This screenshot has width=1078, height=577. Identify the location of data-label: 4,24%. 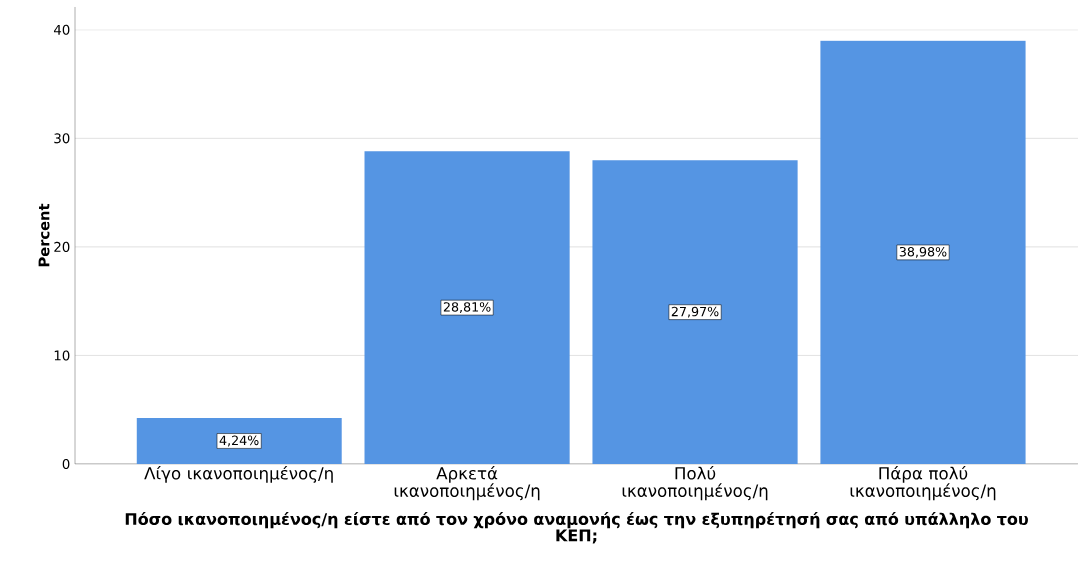
(239, 441).